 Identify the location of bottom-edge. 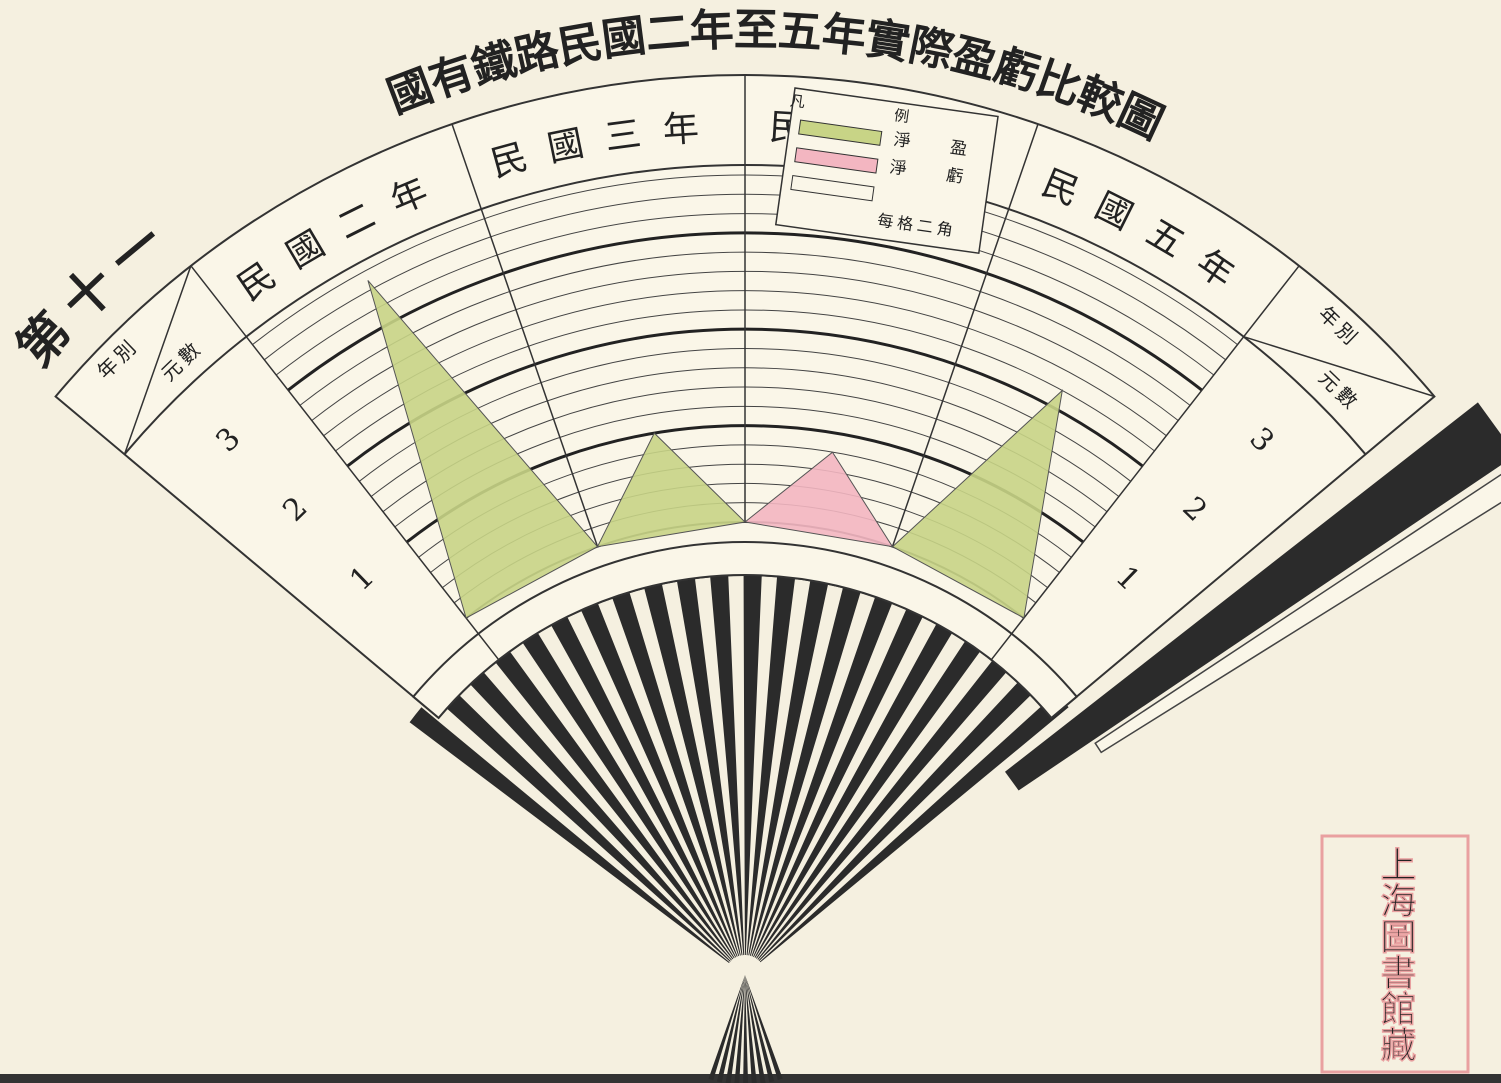
(750, 1078).